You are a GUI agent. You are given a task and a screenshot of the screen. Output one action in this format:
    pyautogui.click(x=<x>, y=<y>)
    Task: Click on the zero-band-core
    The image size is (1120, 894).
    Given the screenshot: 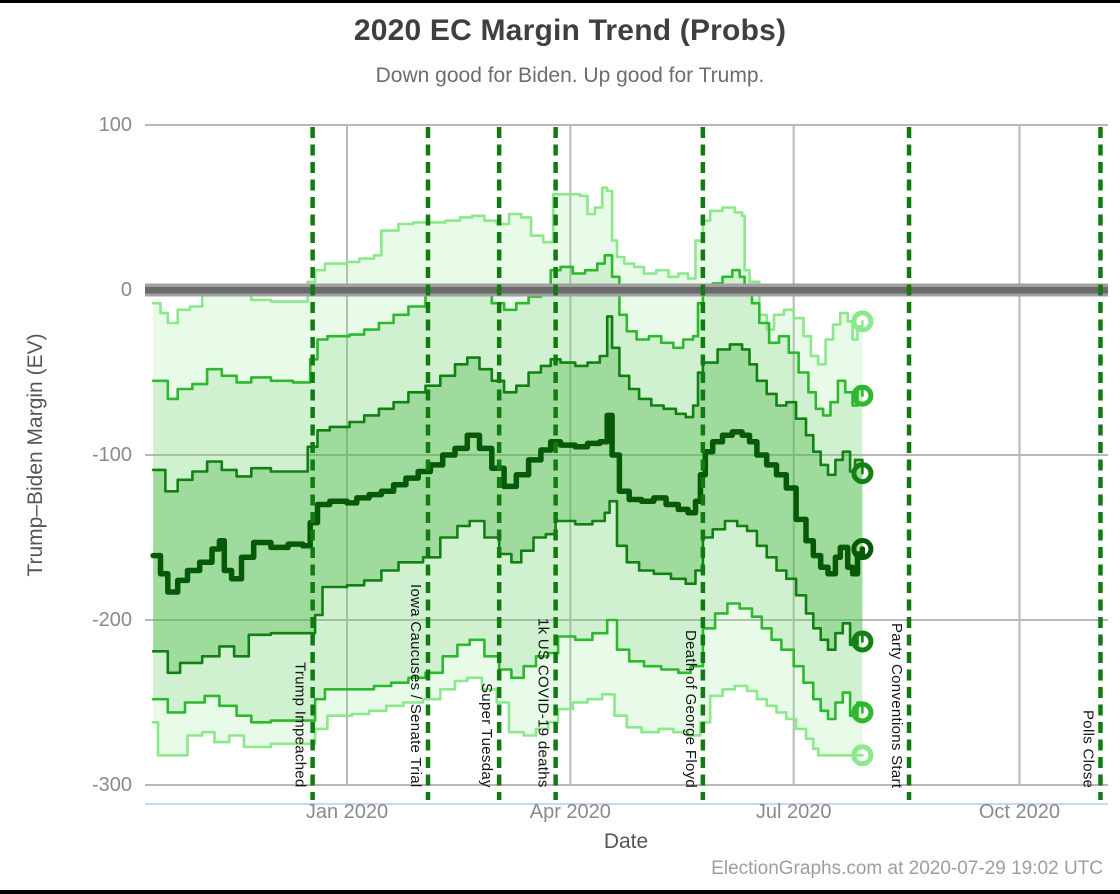 What is the action you would take?
    pyautogui.click(x=626, y=290)
    